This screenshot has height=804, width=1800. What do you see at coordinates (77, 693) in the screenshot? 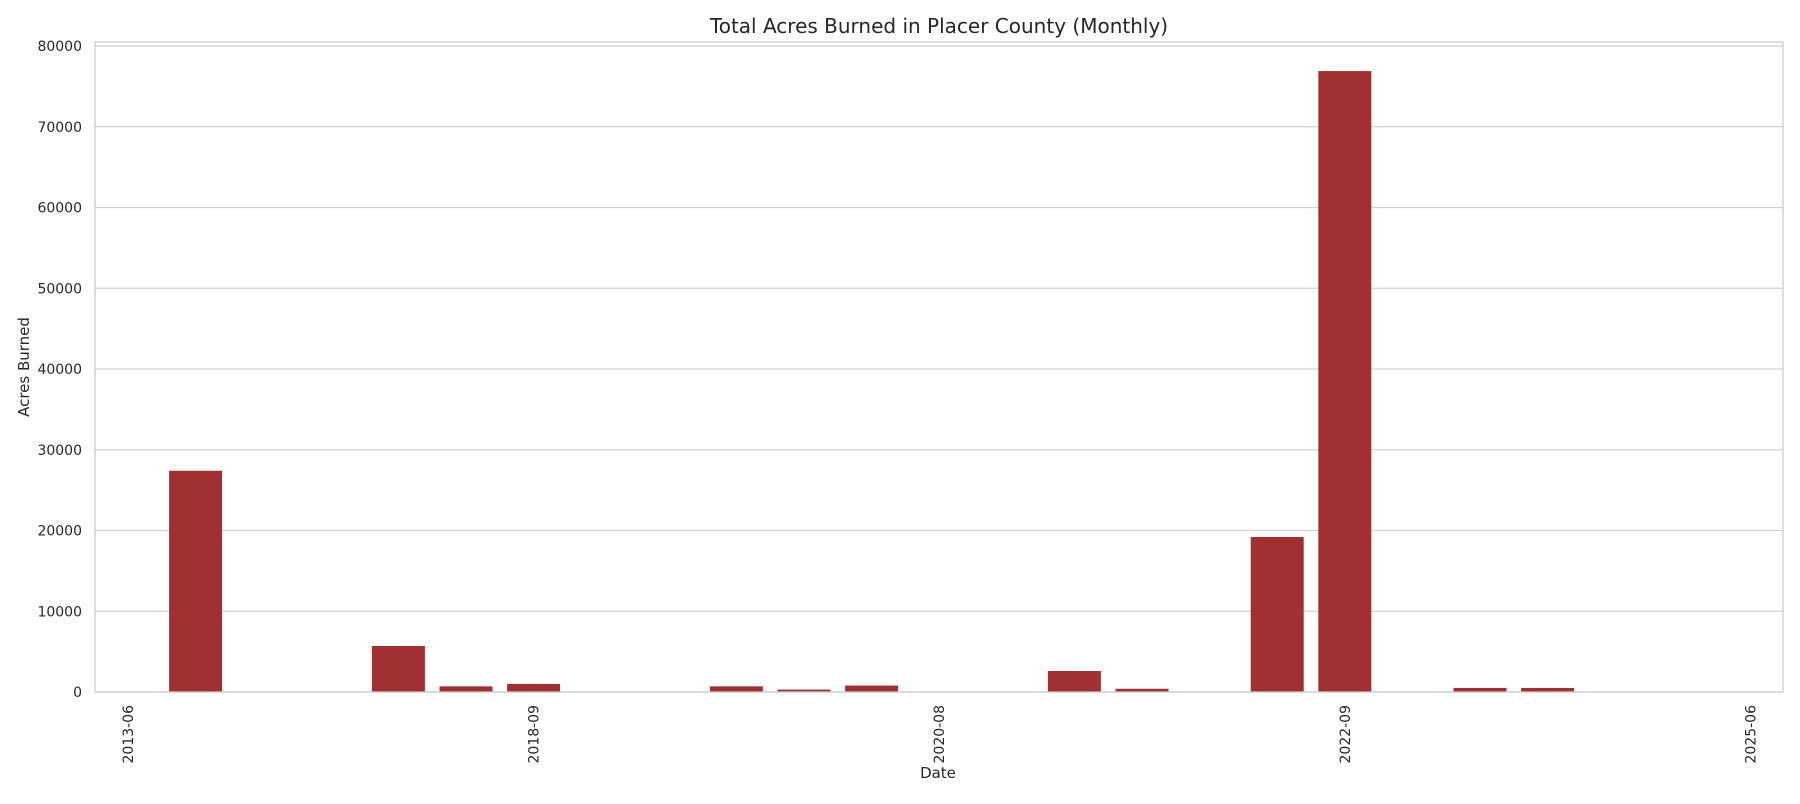
I see `y-tick-label: 0` at bounding box center [77, 693].